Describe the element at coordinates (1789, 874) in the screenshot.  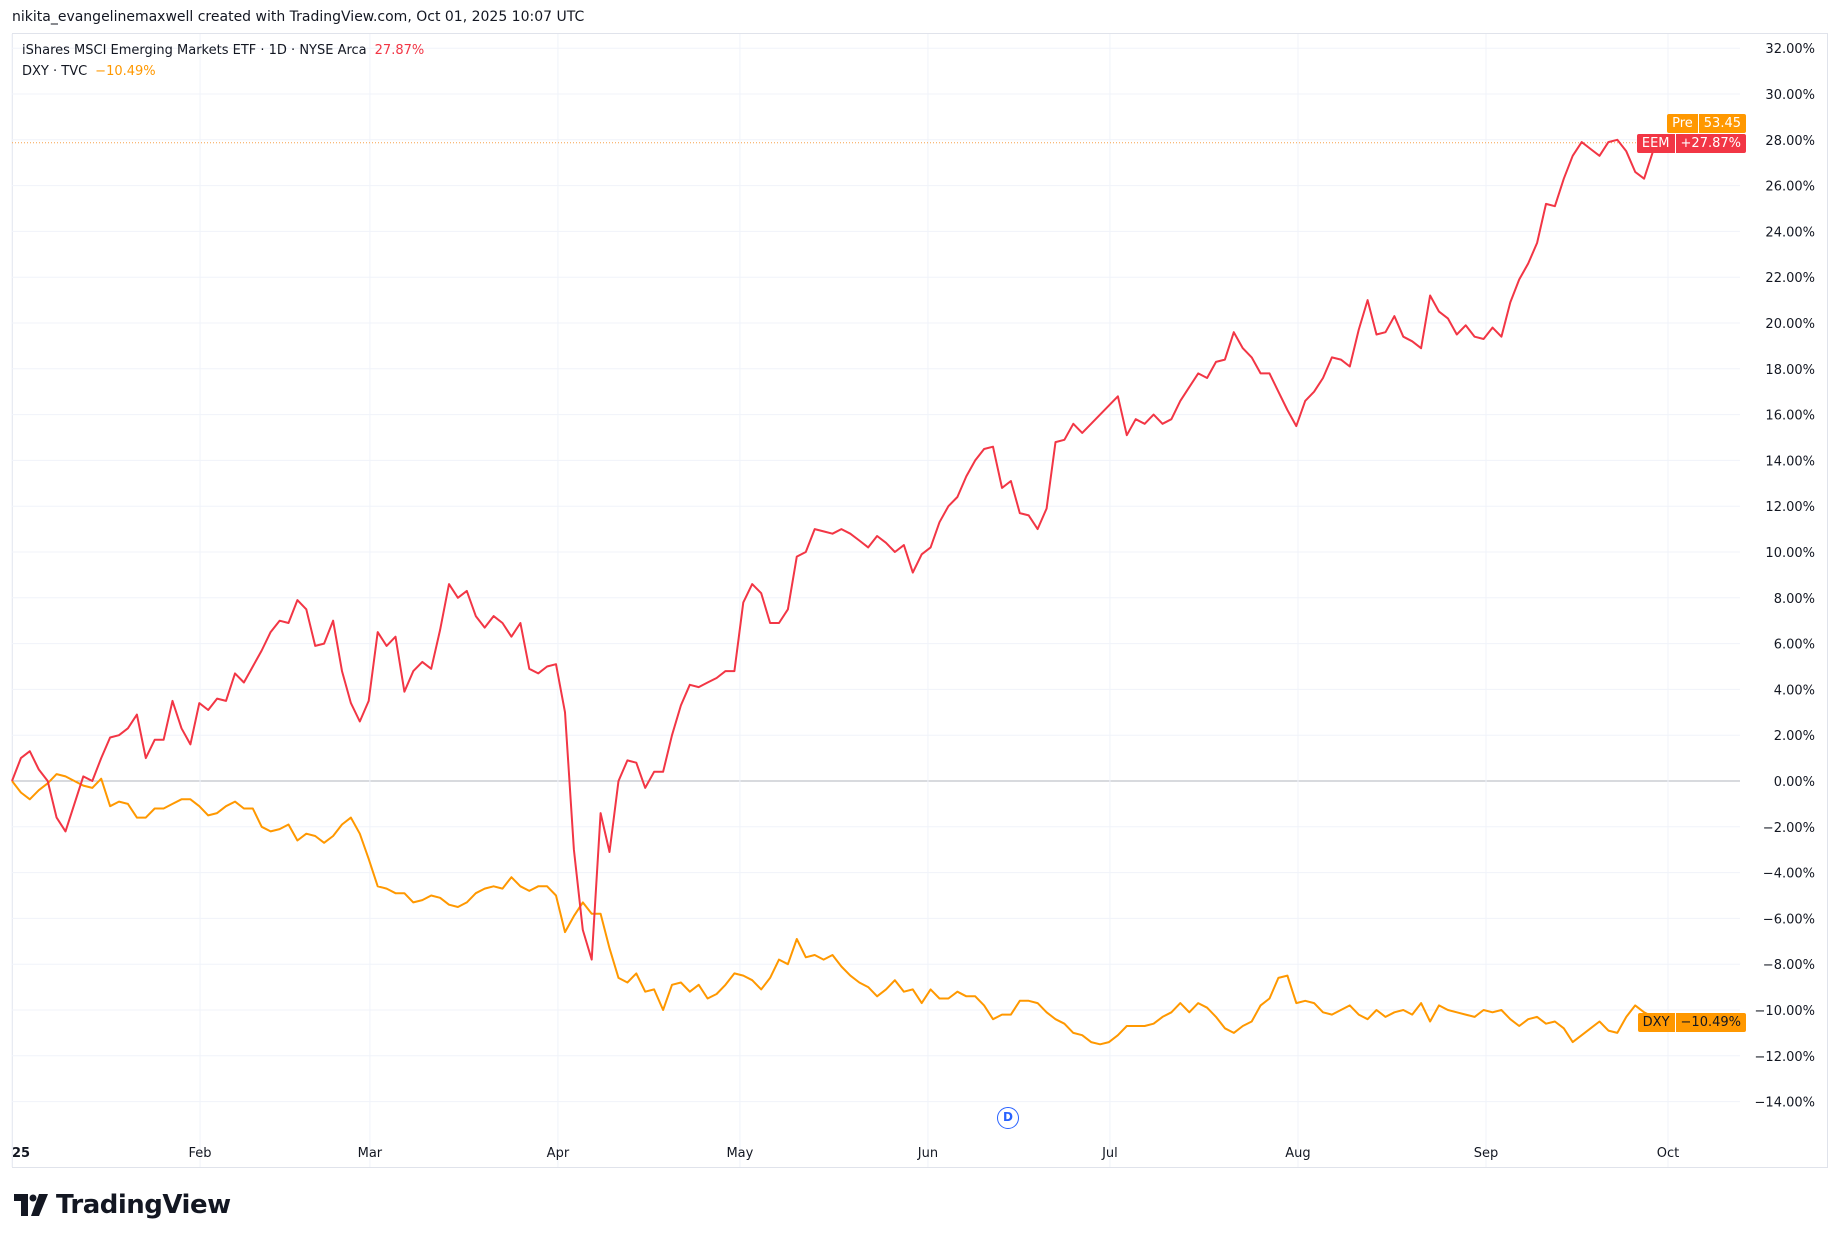
I see `y-tick-label: −4.00%` at that location.